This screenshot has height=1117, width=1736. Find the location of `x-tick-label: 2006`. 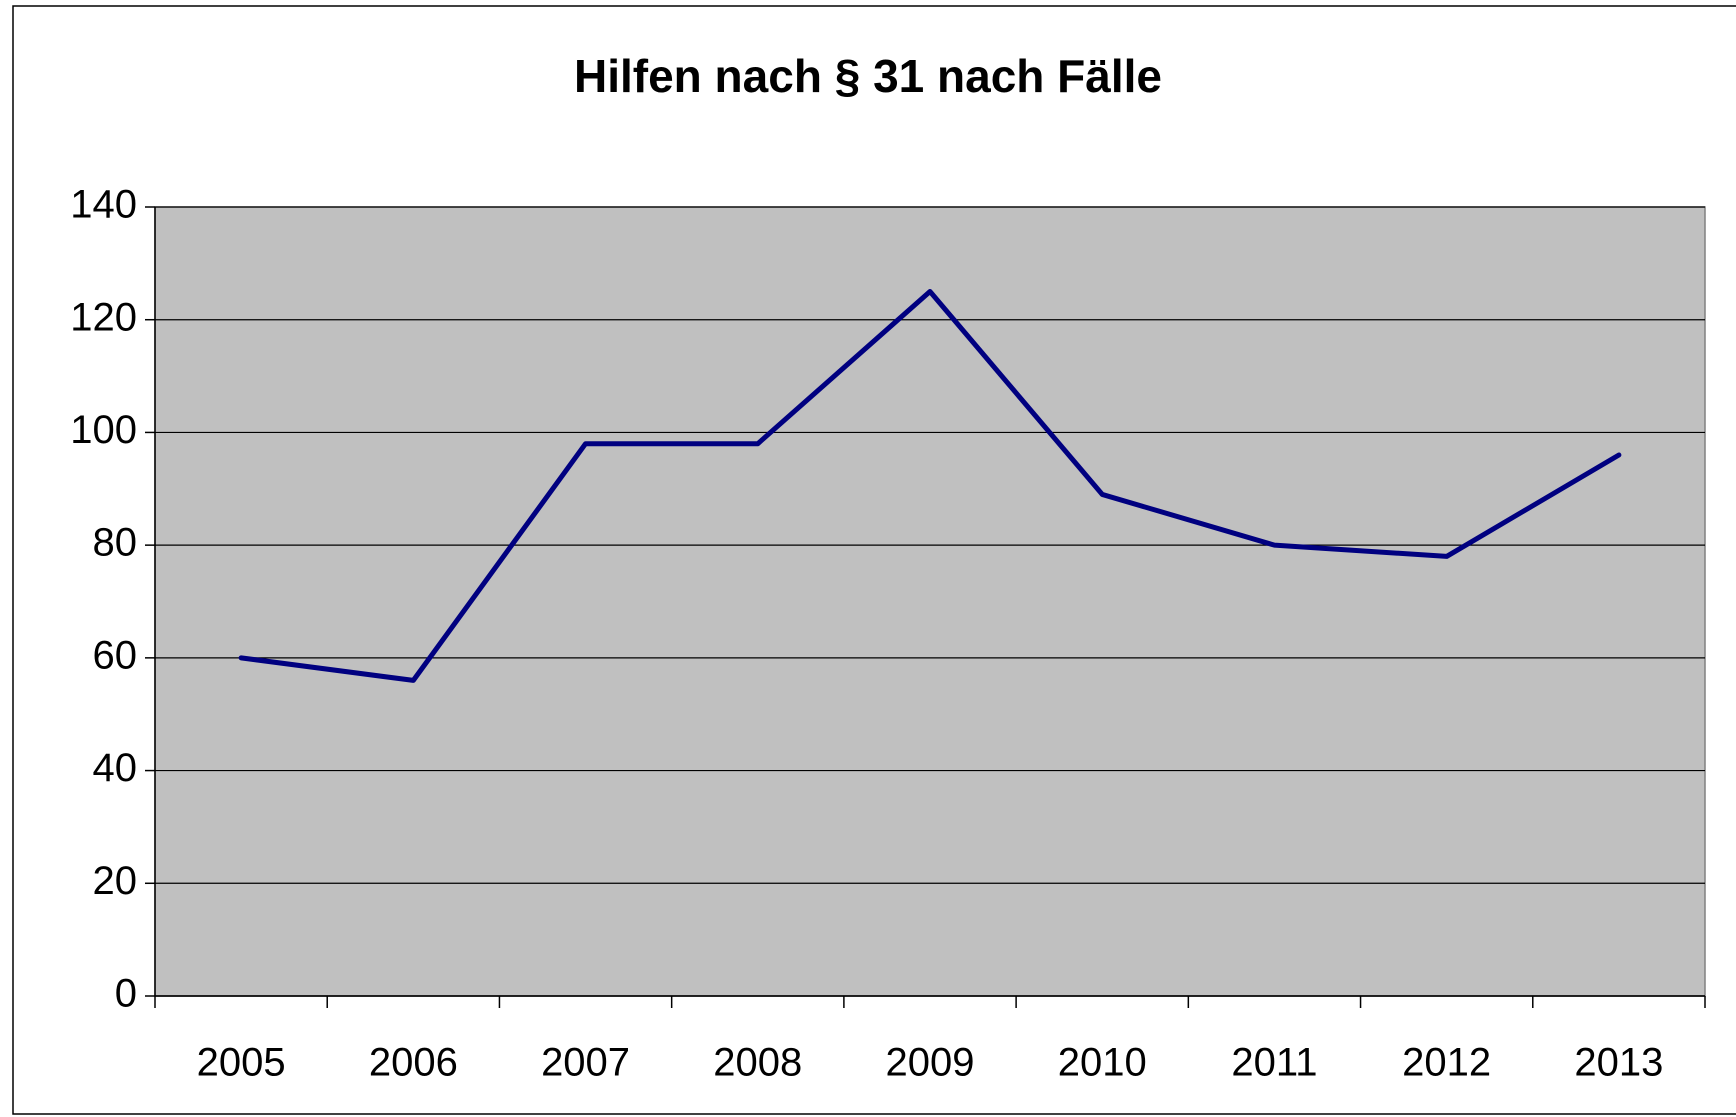

x-tick-label: 2006 is located at coordinates (413, 1063).